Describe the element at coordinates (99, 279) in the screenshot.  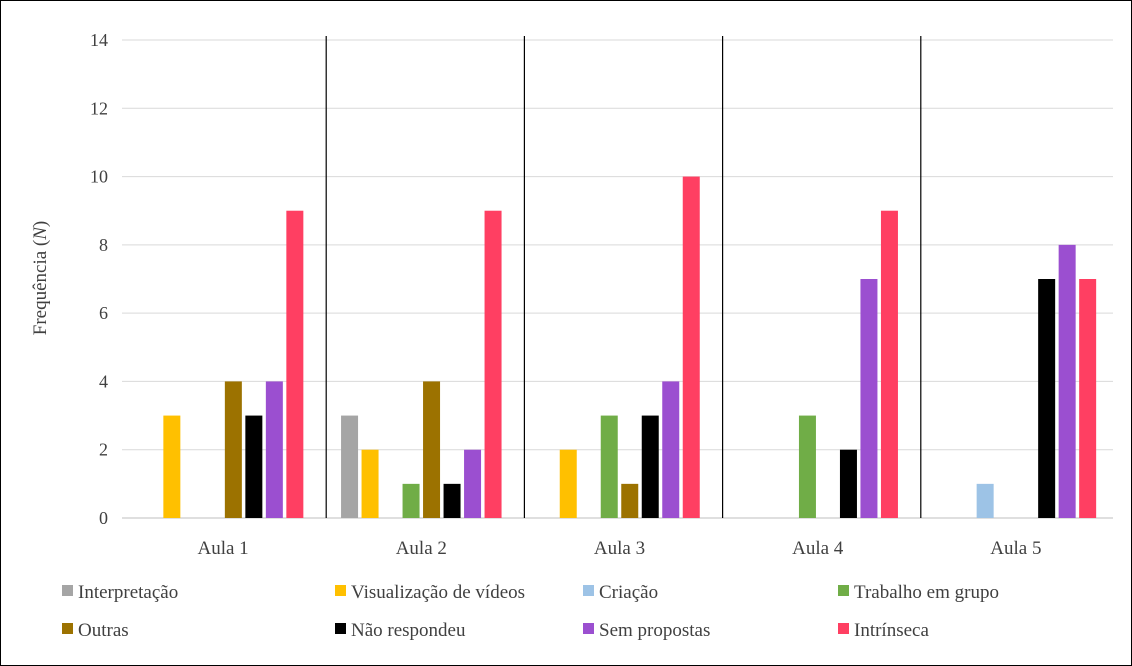
I see `y-axis-ticks: 0 2 4 6 8 10 12 14` at that location.